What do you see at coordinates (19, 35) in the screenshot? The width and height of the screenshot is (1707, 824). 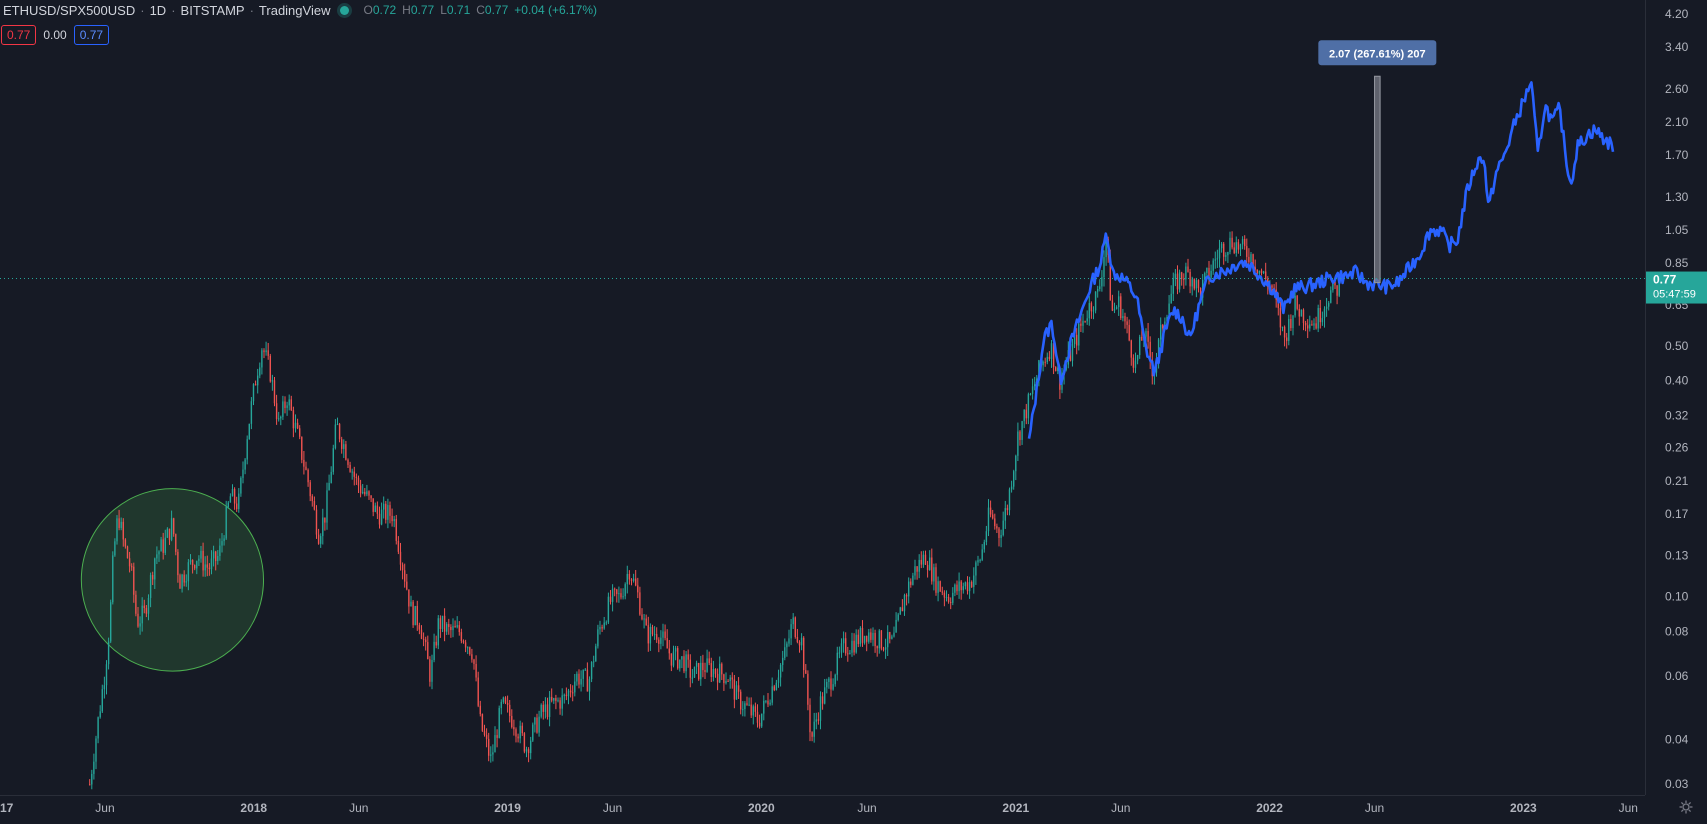 I see `sell-price-badge: 0.77` at bounding box center [19, 35].